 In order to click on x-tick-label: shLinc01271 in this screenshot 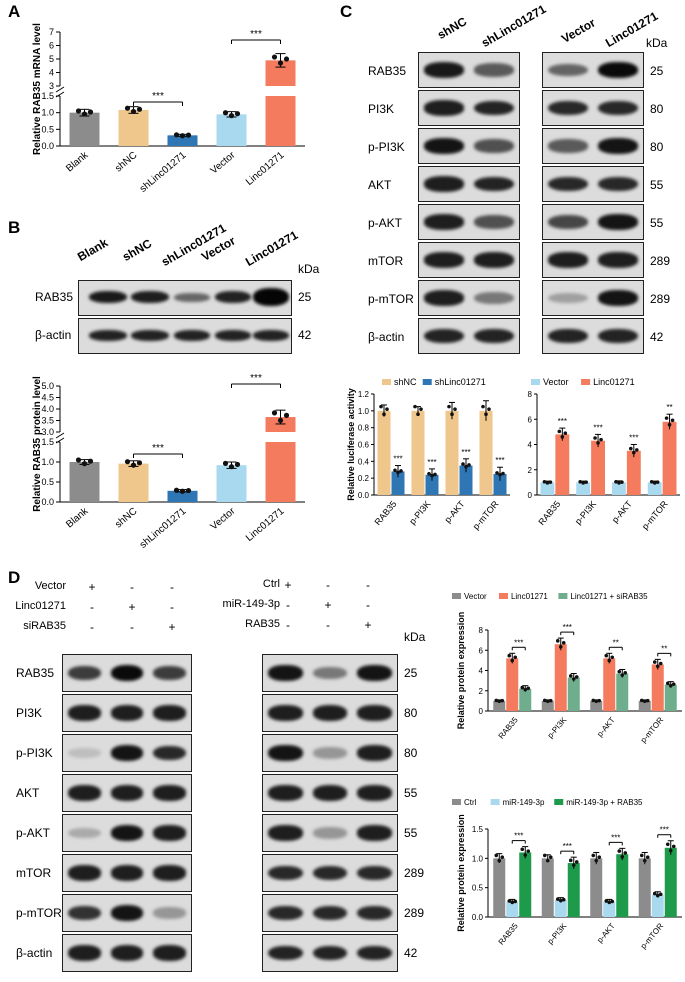, I will do `click(163, 528)`.